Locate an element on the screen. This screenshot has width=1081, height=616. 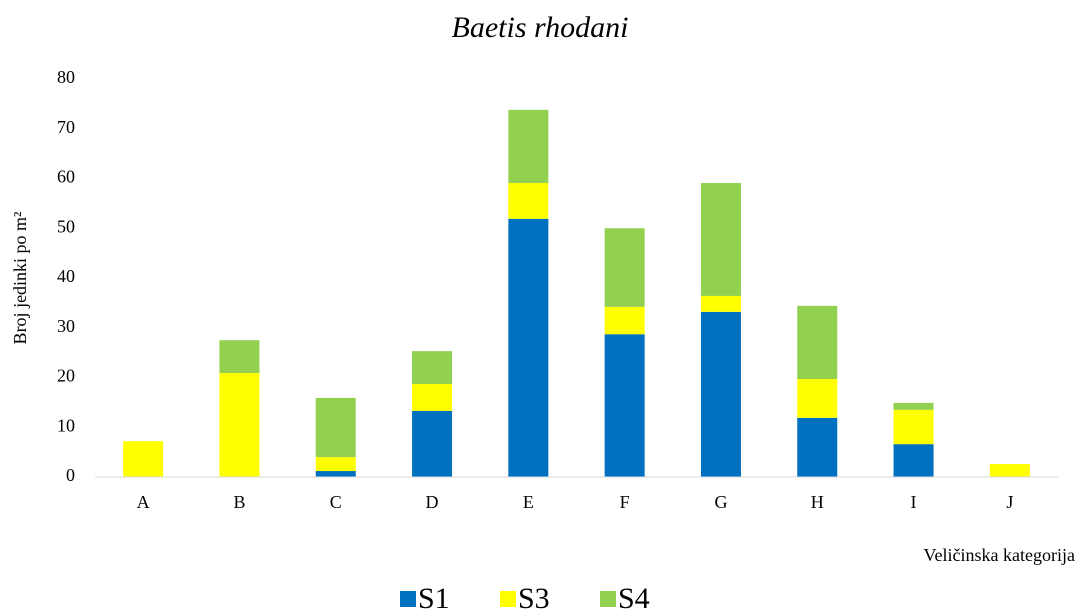
y-tick-label: 70 is located at coordinates (66, 127).